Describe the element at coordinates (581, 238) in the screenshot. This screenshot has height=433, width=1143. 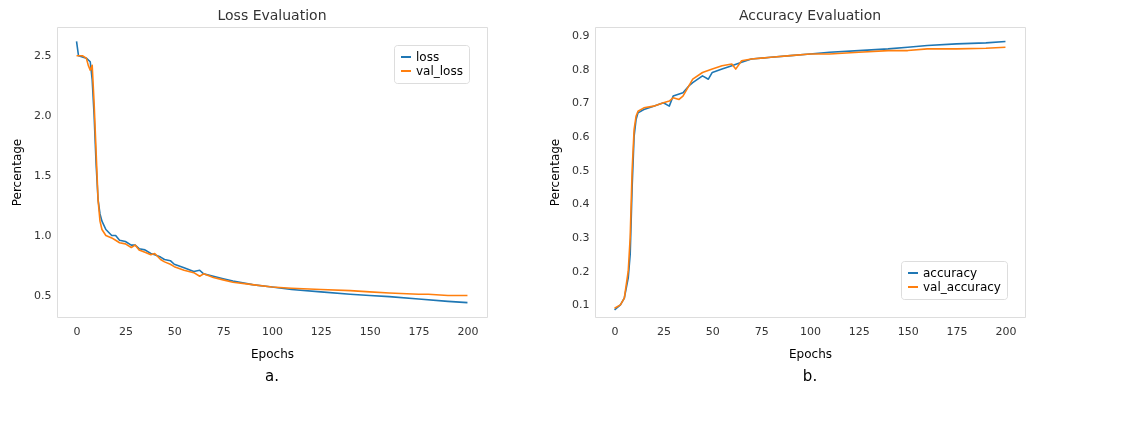
I see `y-tick-label: 0.3` at that location.